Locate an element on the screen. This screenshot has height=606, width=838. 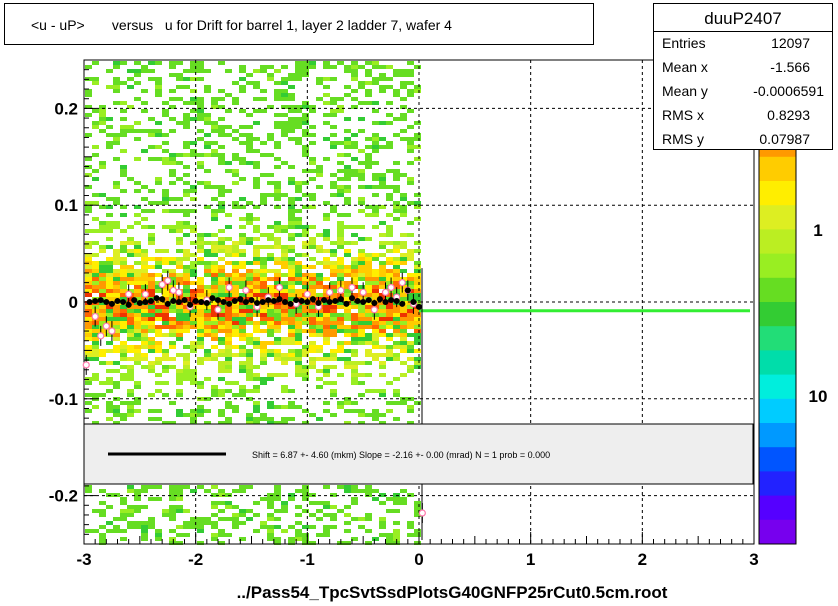
pink-point is located at coordinates (86, 365).